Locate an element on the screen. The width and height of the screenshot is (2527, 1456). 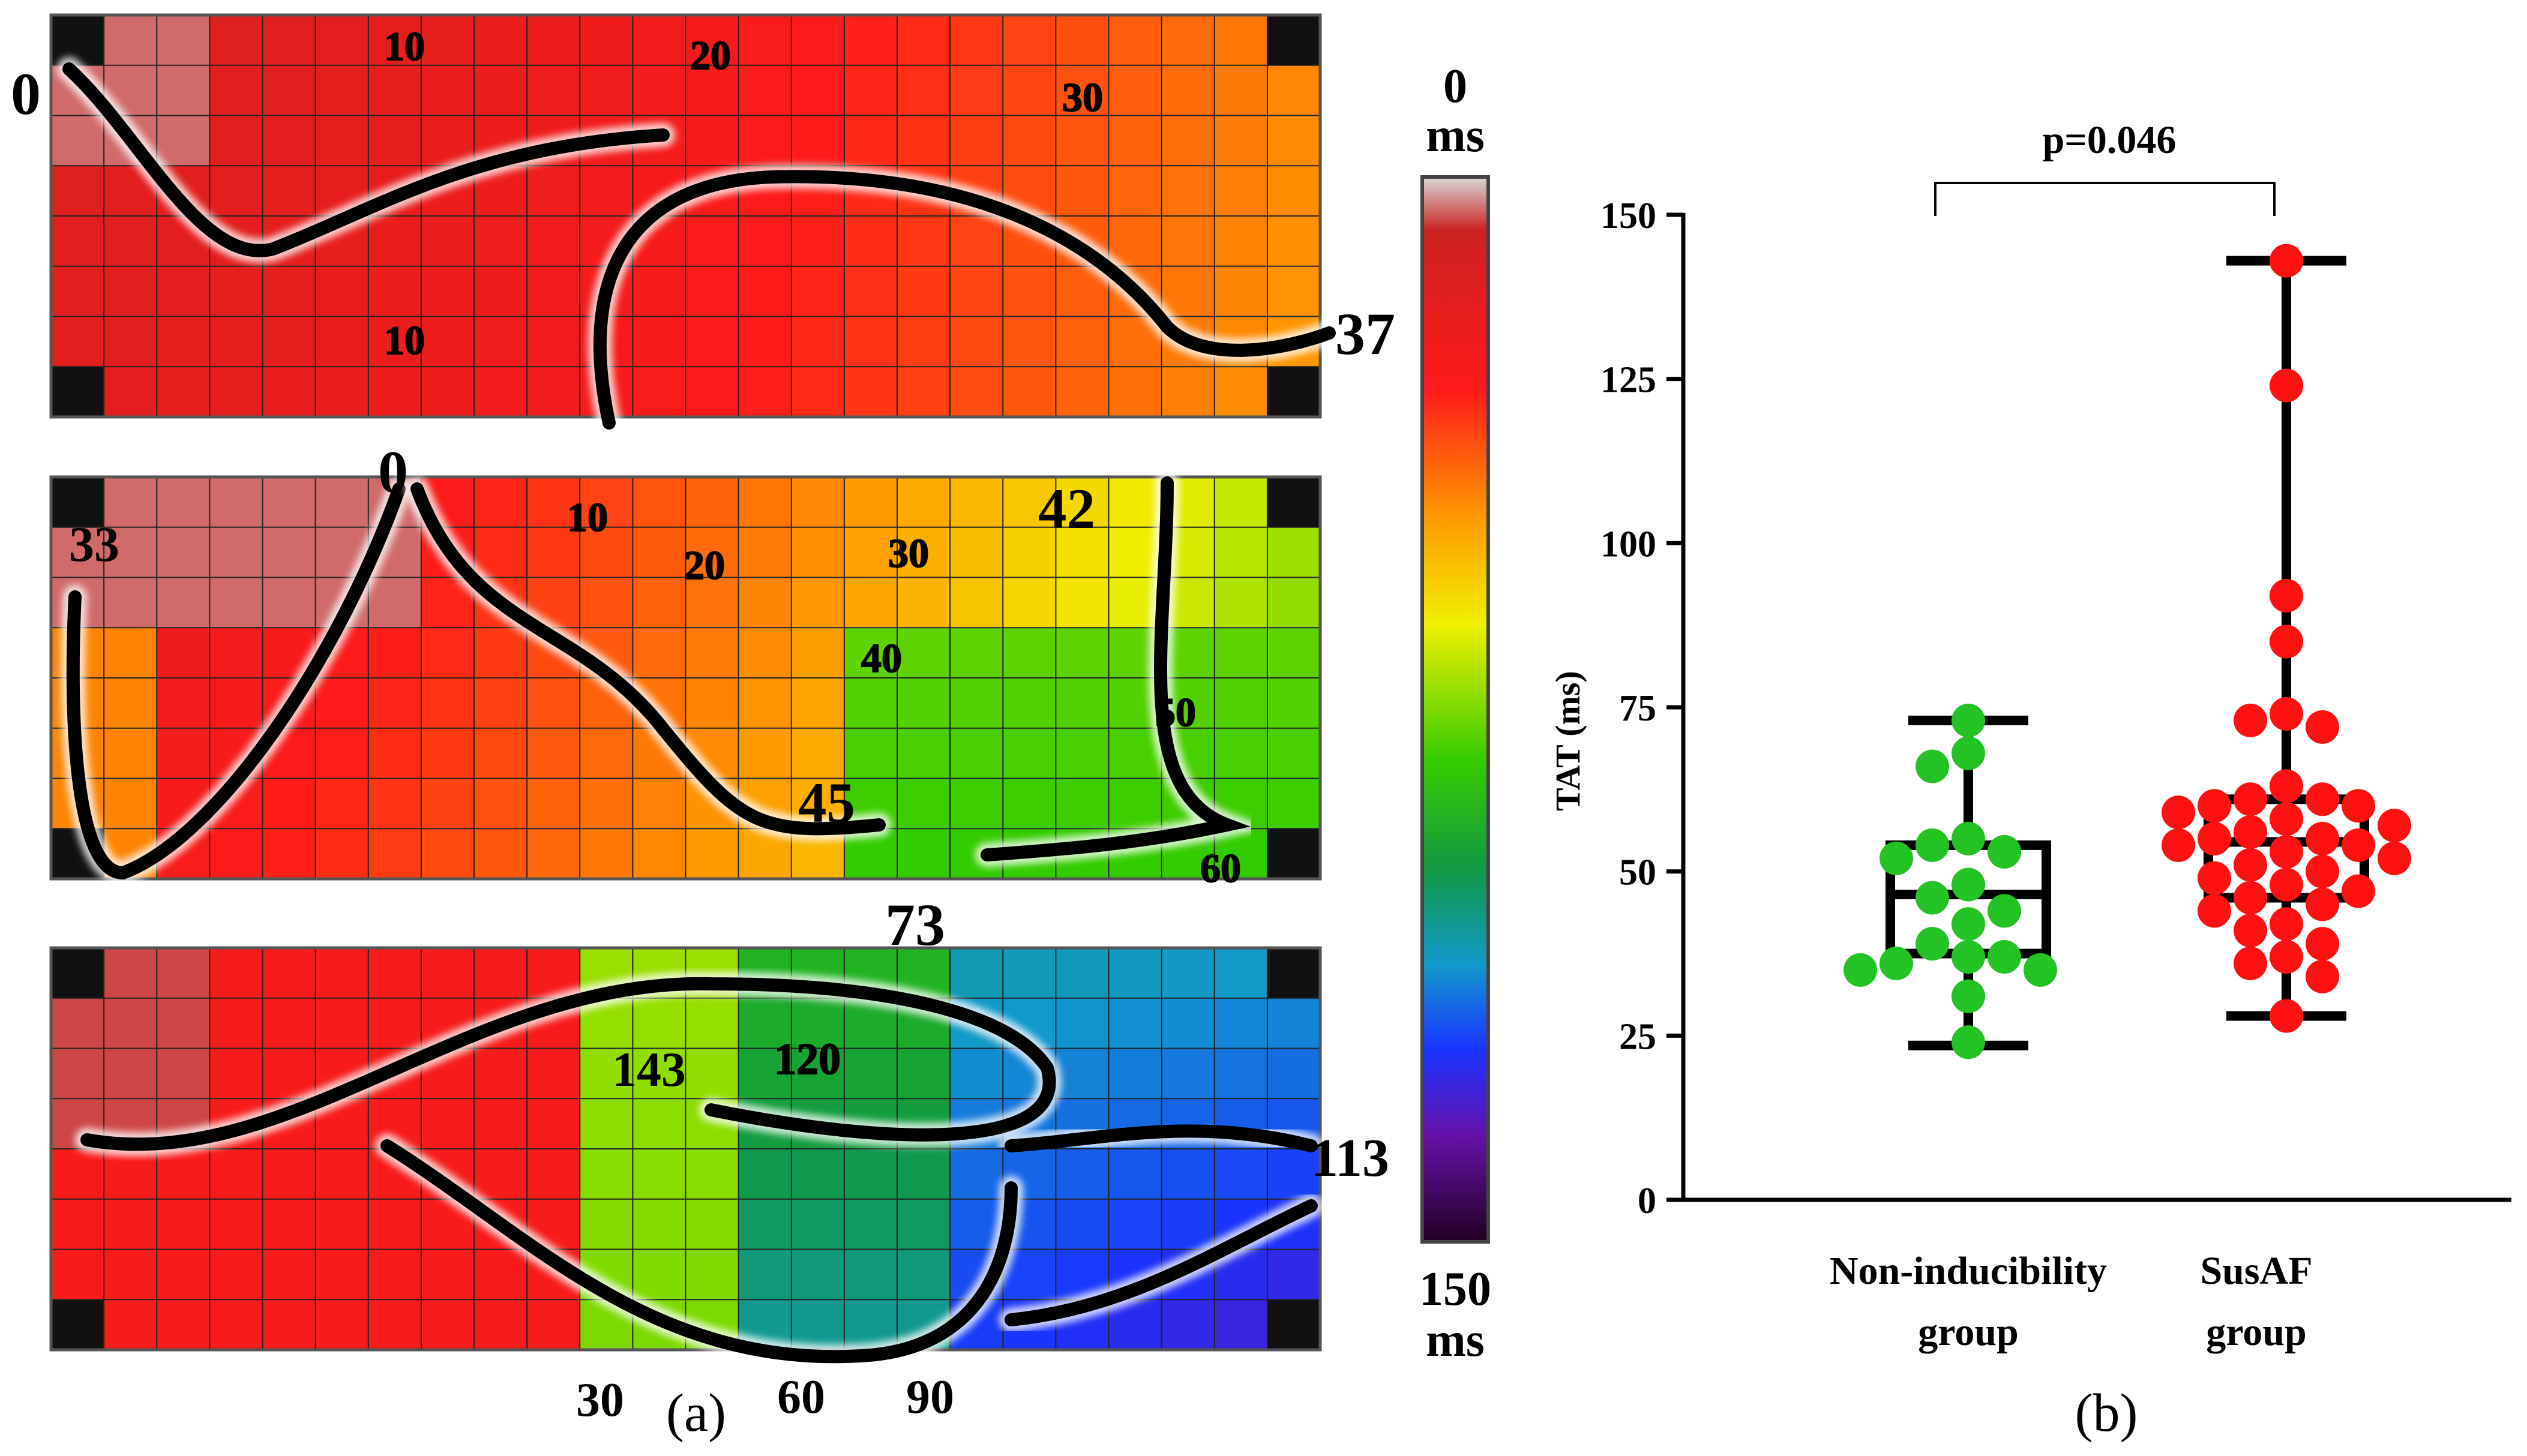
map3-time-label: 143 is located at coordinates (649, 1069).